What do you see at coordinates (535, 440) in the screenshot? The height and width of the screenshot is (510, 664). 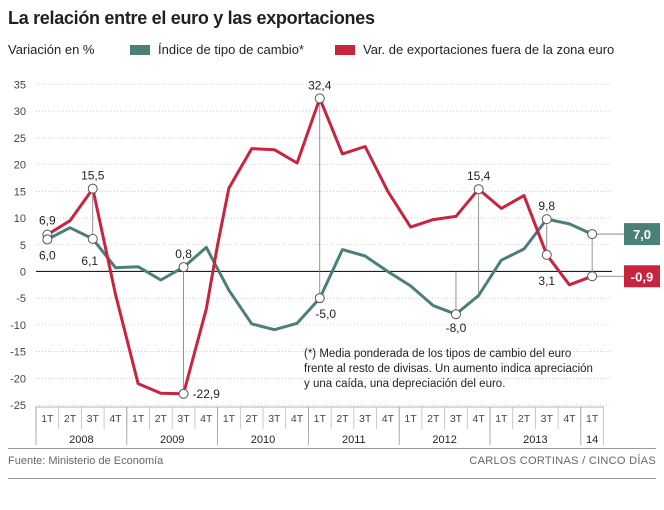 I see `x-tick-label-year: 2013` at bounding box center [535, 440].